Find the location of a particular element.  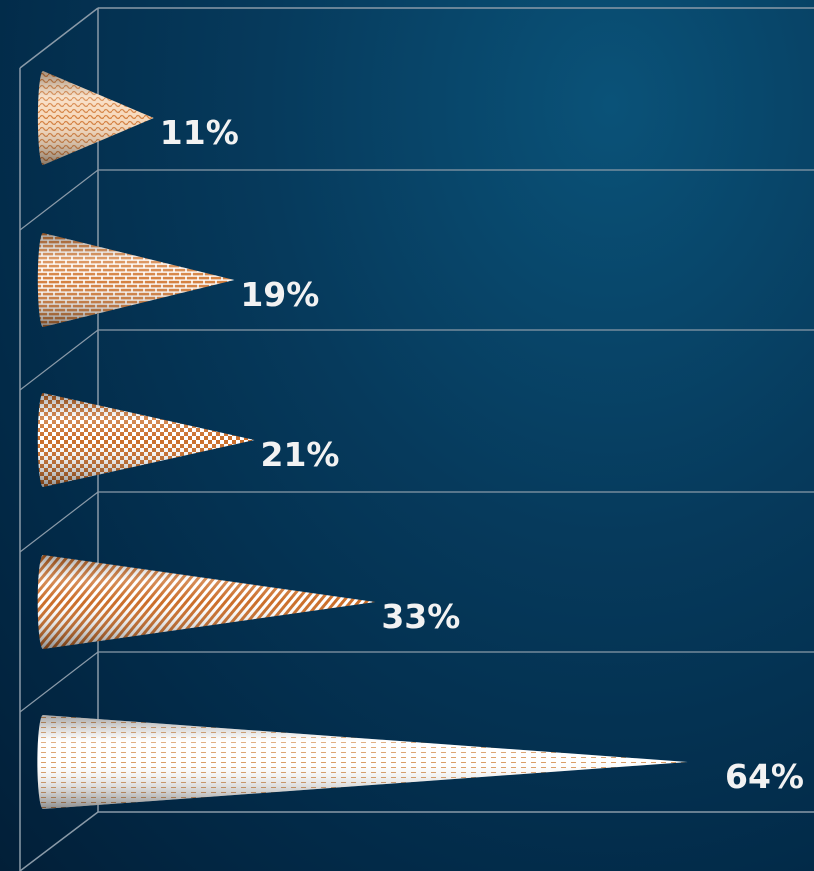

side-wall-top-edge is located at coordinates (59, 38).